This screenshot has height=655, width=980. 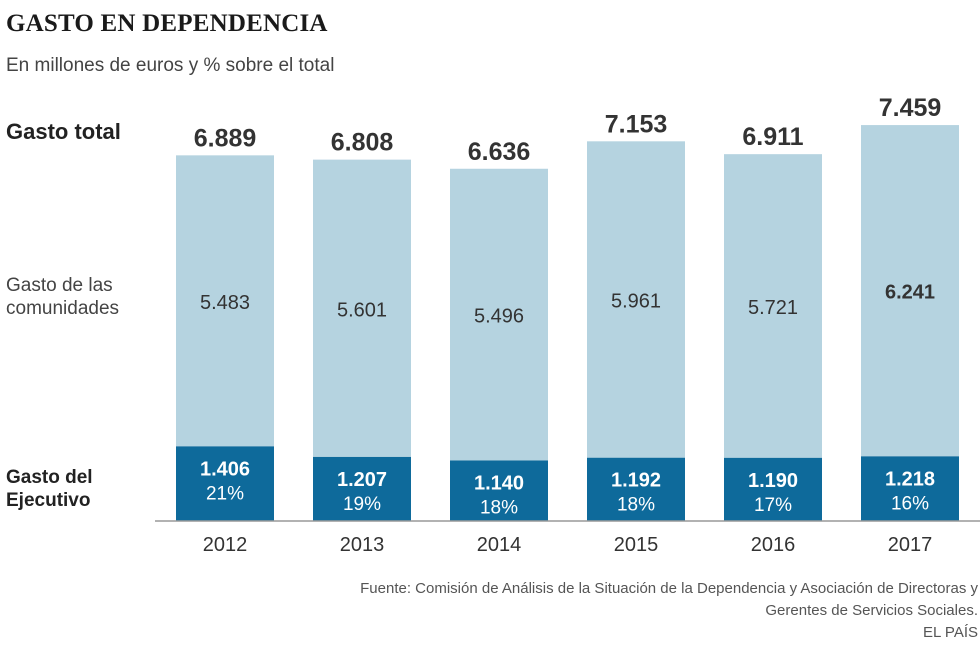 What do you see at coordinates (225, 545) in the screenshot?
I see `x-tick-label: 2012` at bounding box center [225, 545].